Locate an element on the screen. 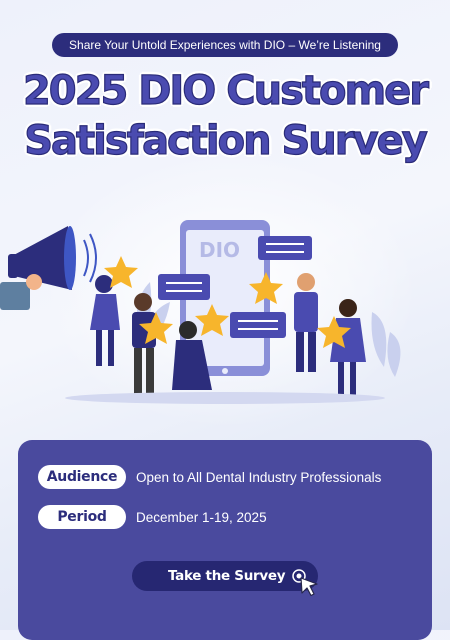 The width and height of the screenshot is (450, 640). take-survey-button: Take the Survey is located at coordinates (225, 576).